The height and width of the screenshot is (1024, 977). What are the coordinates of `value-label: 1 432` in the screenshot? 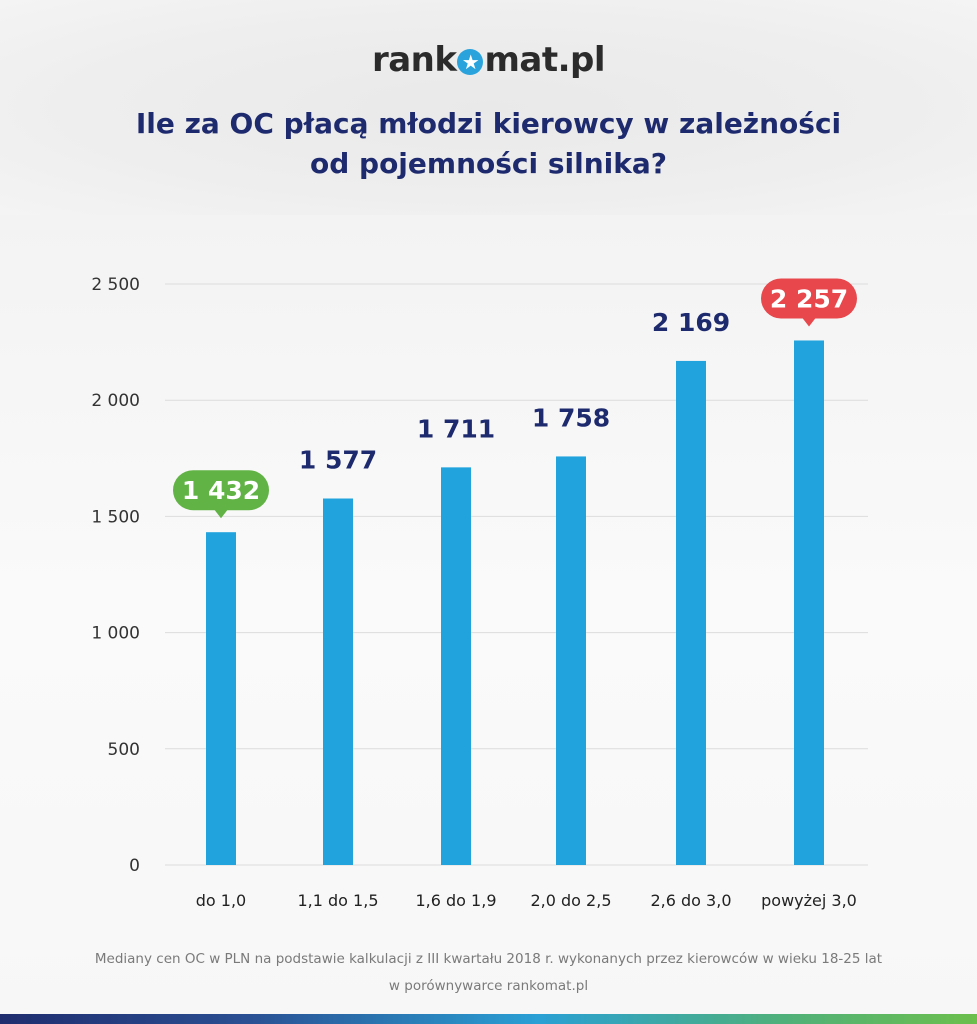 It's located at (221, 490).